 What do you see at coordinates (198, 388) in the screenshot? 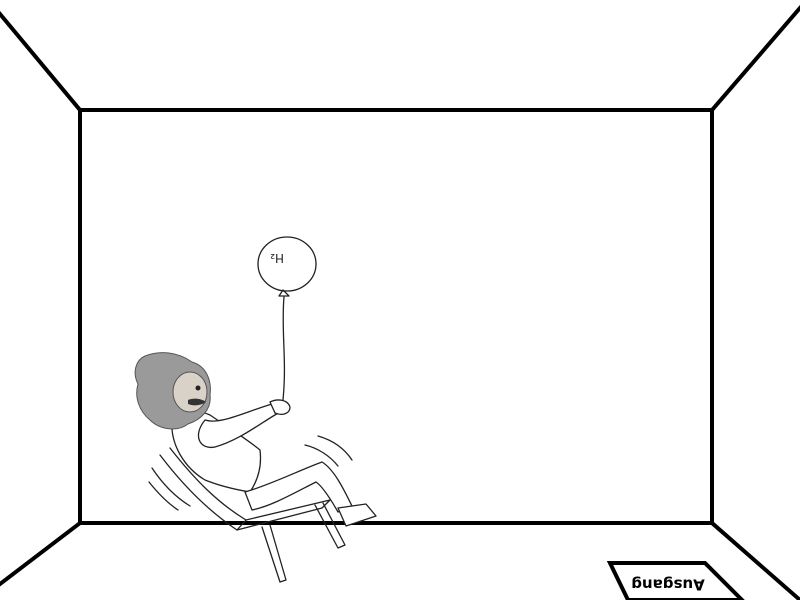
I see `figure-eye` at bounding box center [198, 388].